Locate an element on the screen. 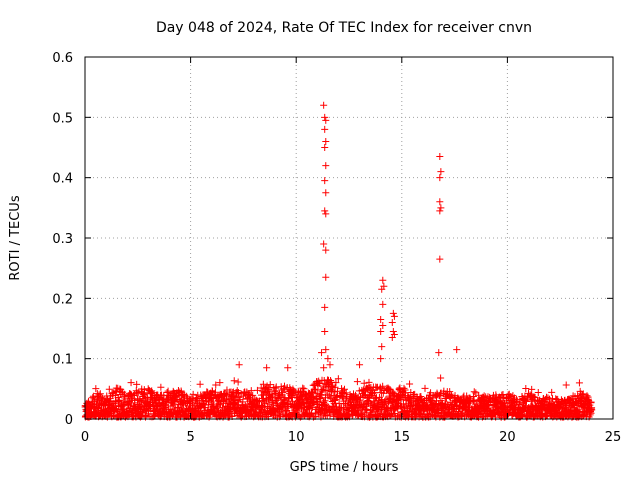 The image size is (640, 485). y-axis-label: ROTI / TECUs is located at coordinates (15, 237).